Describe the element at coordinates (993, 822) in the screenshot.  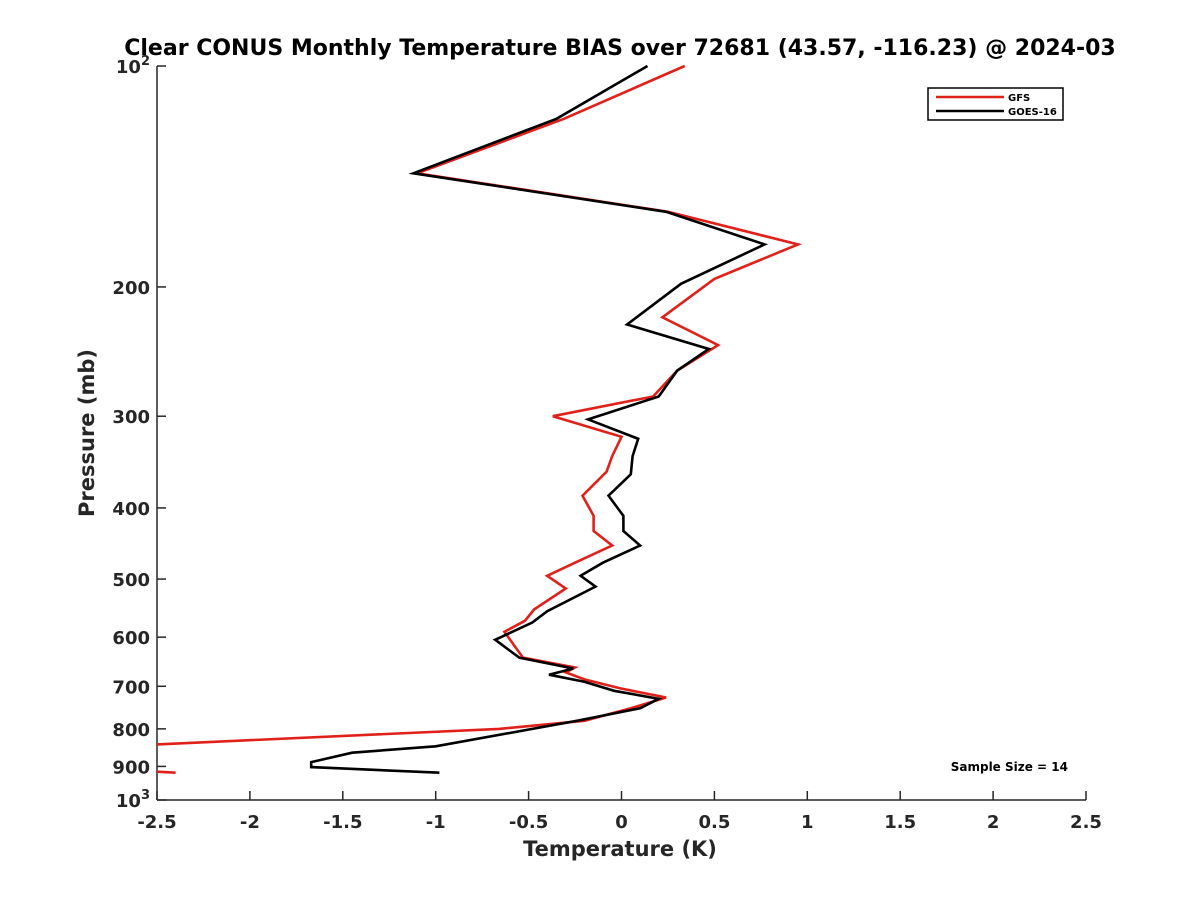
I see `x-tick-label: 2` at that location.